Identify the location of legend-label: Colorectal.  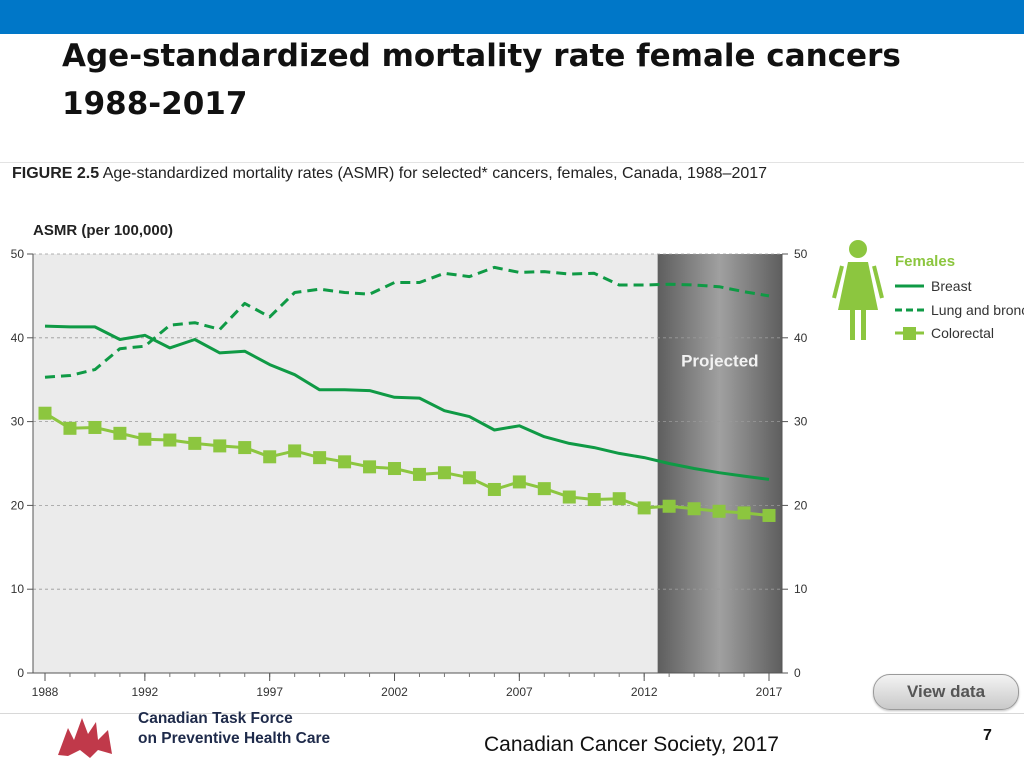
(962, 333).